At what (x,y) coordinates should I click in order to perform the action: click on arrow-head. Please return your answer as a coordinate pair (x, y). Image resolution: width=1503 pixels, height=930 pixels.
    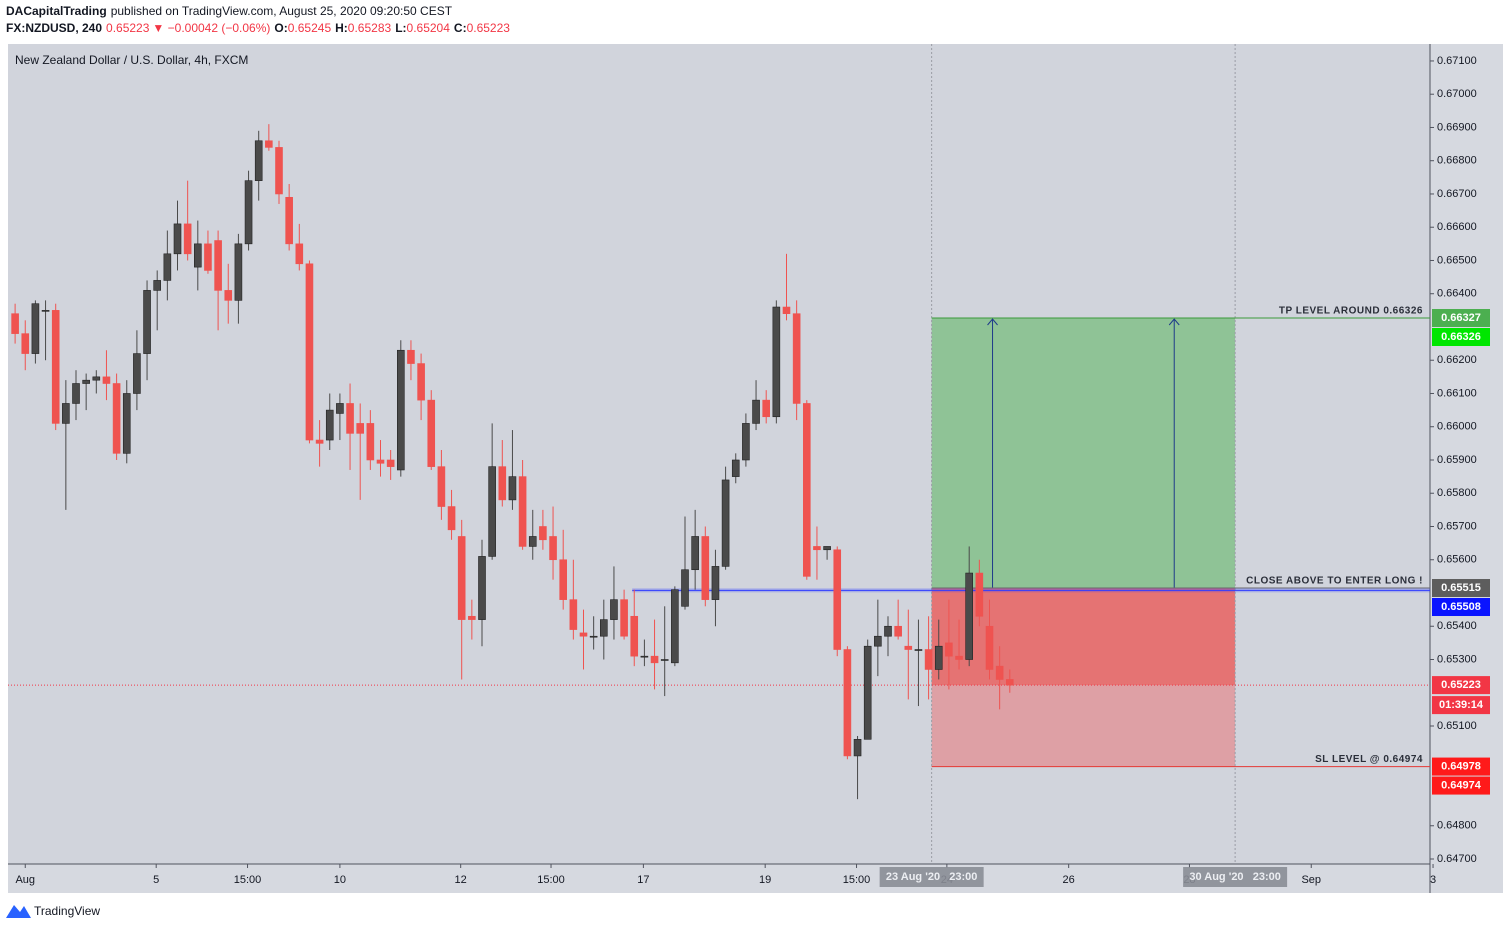
    Looking at the image, I should click on (992, 322).